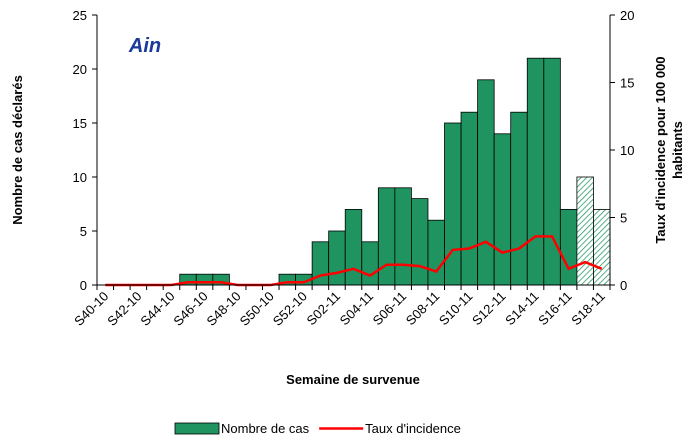 The image size is (694, 446). What do you see at coordinates (157, 309) in the screenshot?
I see `x-tick-label: S44-10` at bounding box center [157, 309].